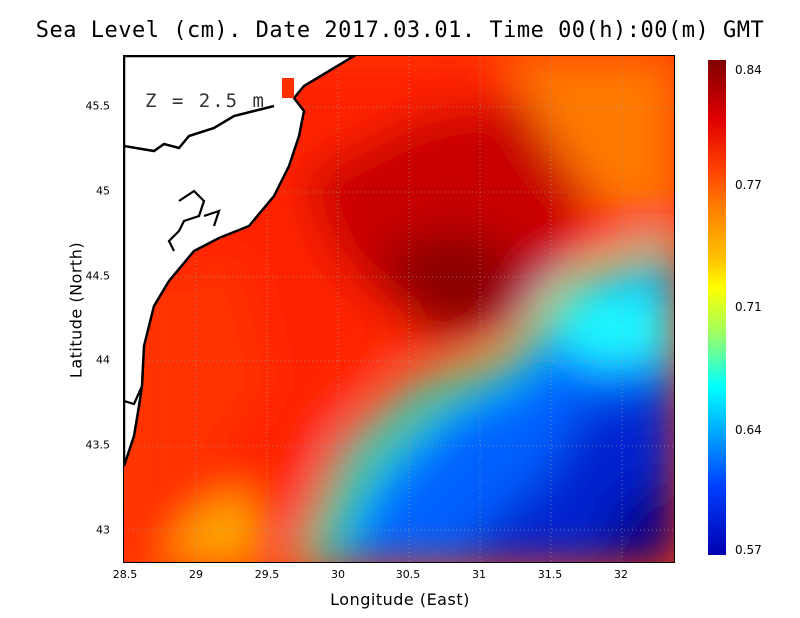  What do you see at coordinates (98, 276) in the screenshot?
I see `y-tick: 44.5` at bounding box center [98, 276].